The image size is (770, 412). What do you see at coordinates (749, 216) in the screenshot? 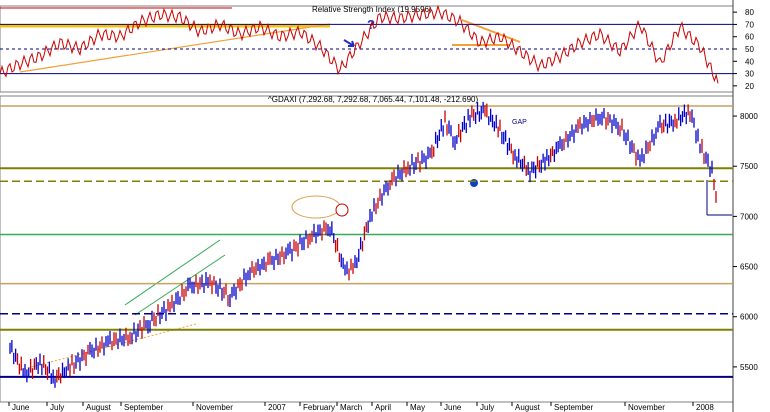
I see `price-tick-label-3: 7000` at bounding box center [749, 216].